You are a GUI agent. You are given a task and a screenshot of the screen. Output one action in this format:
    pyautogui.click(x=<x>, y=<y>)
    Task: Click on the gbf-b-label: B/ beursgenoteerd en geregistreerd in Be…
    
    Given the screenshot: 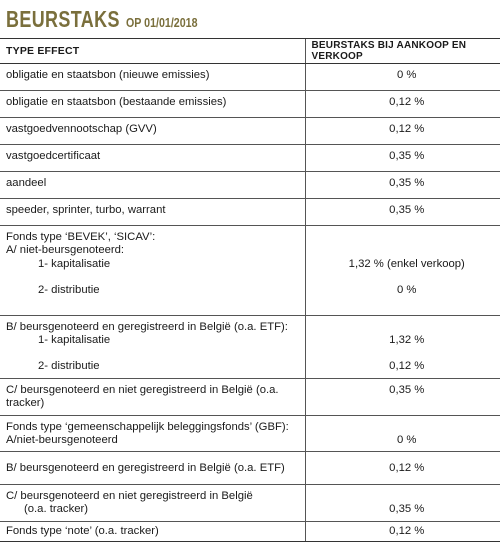 What is the action you would take?
    pyautogui.click(x=152, y=468)
    